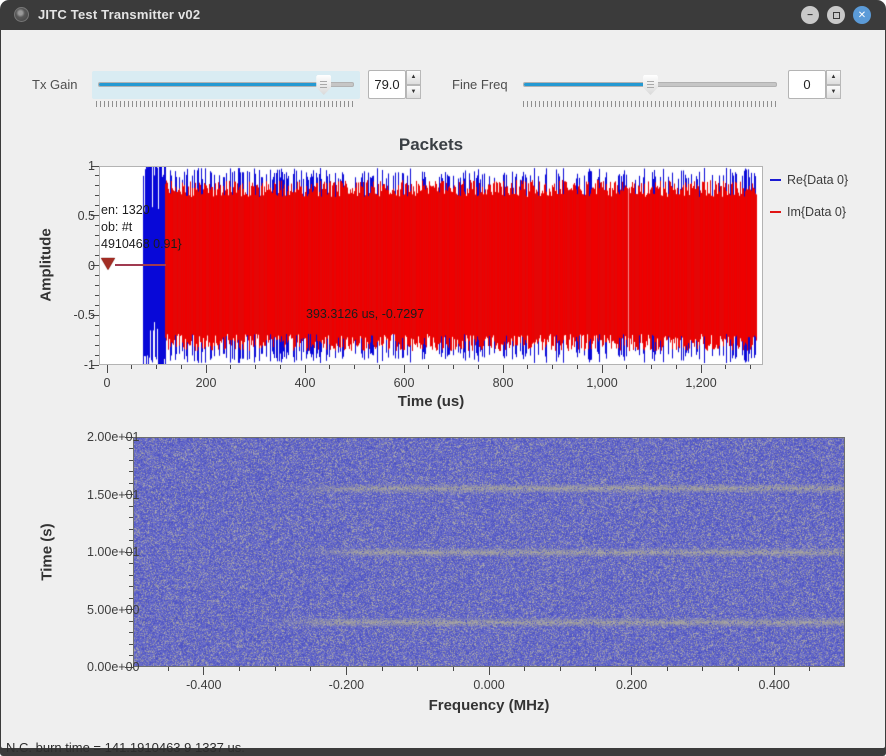 The image size is (886, 756). I want to click on legend-item-re: Re{Data 0}, so click(809, 180).